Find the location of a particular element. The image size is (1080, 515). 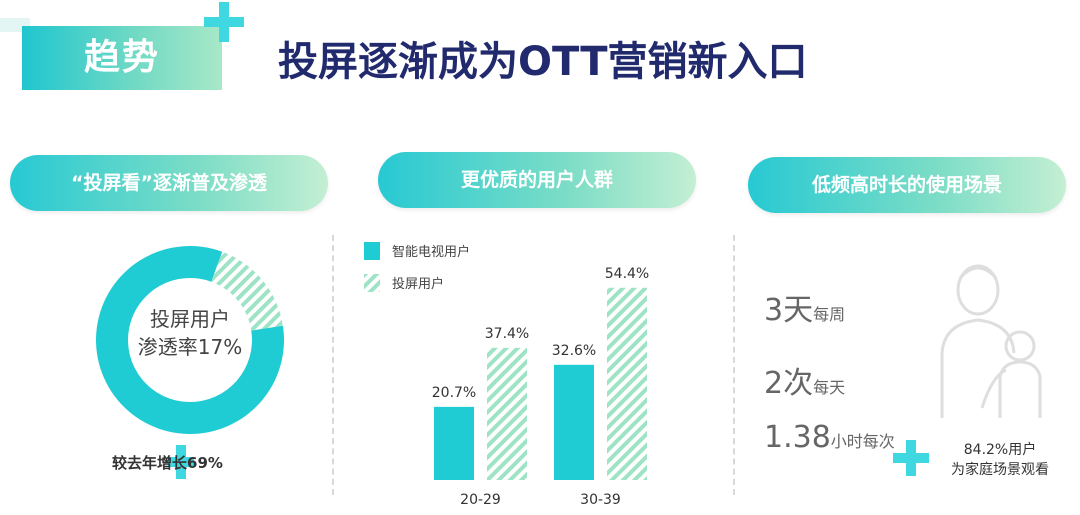

legend-swatch-casting is located at coordinates (372, 283).